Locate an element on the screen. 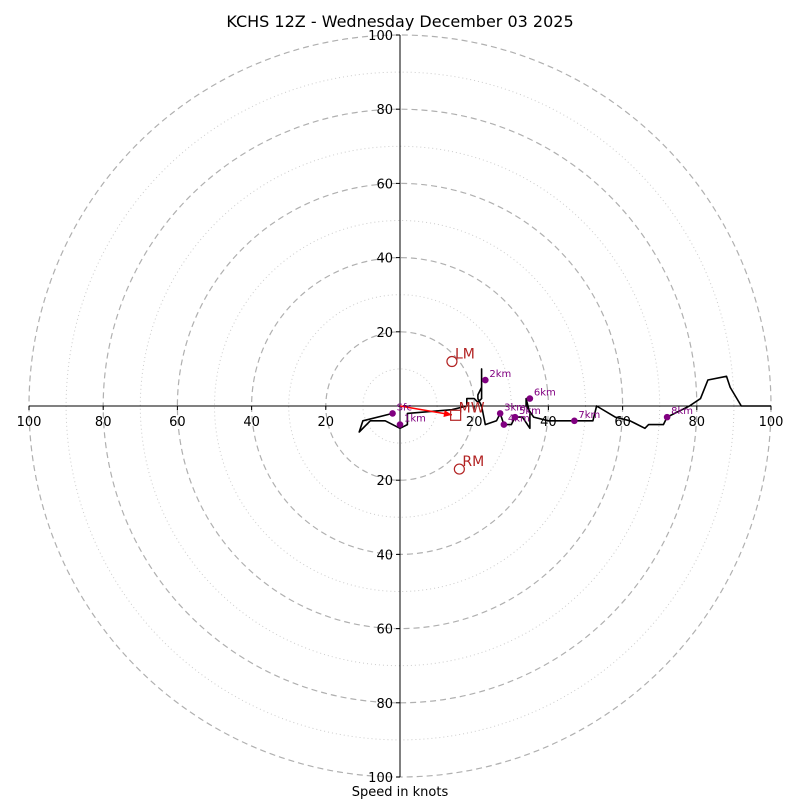 The height and width of the screenshot is (800, 800). height-point-label: 4km is located at coordinates (519, 419).